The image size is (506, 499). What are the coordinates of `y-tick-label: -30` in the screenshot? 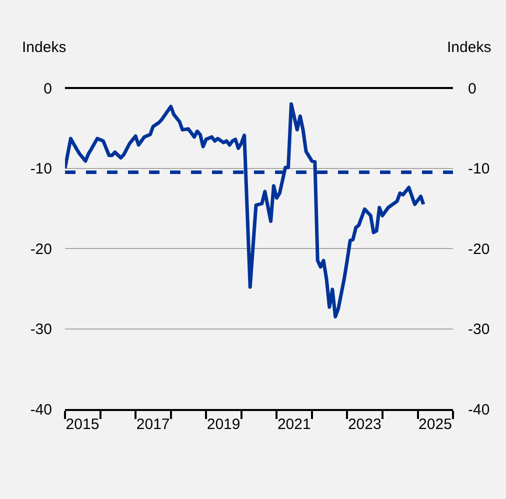 It's located at (41, 329).